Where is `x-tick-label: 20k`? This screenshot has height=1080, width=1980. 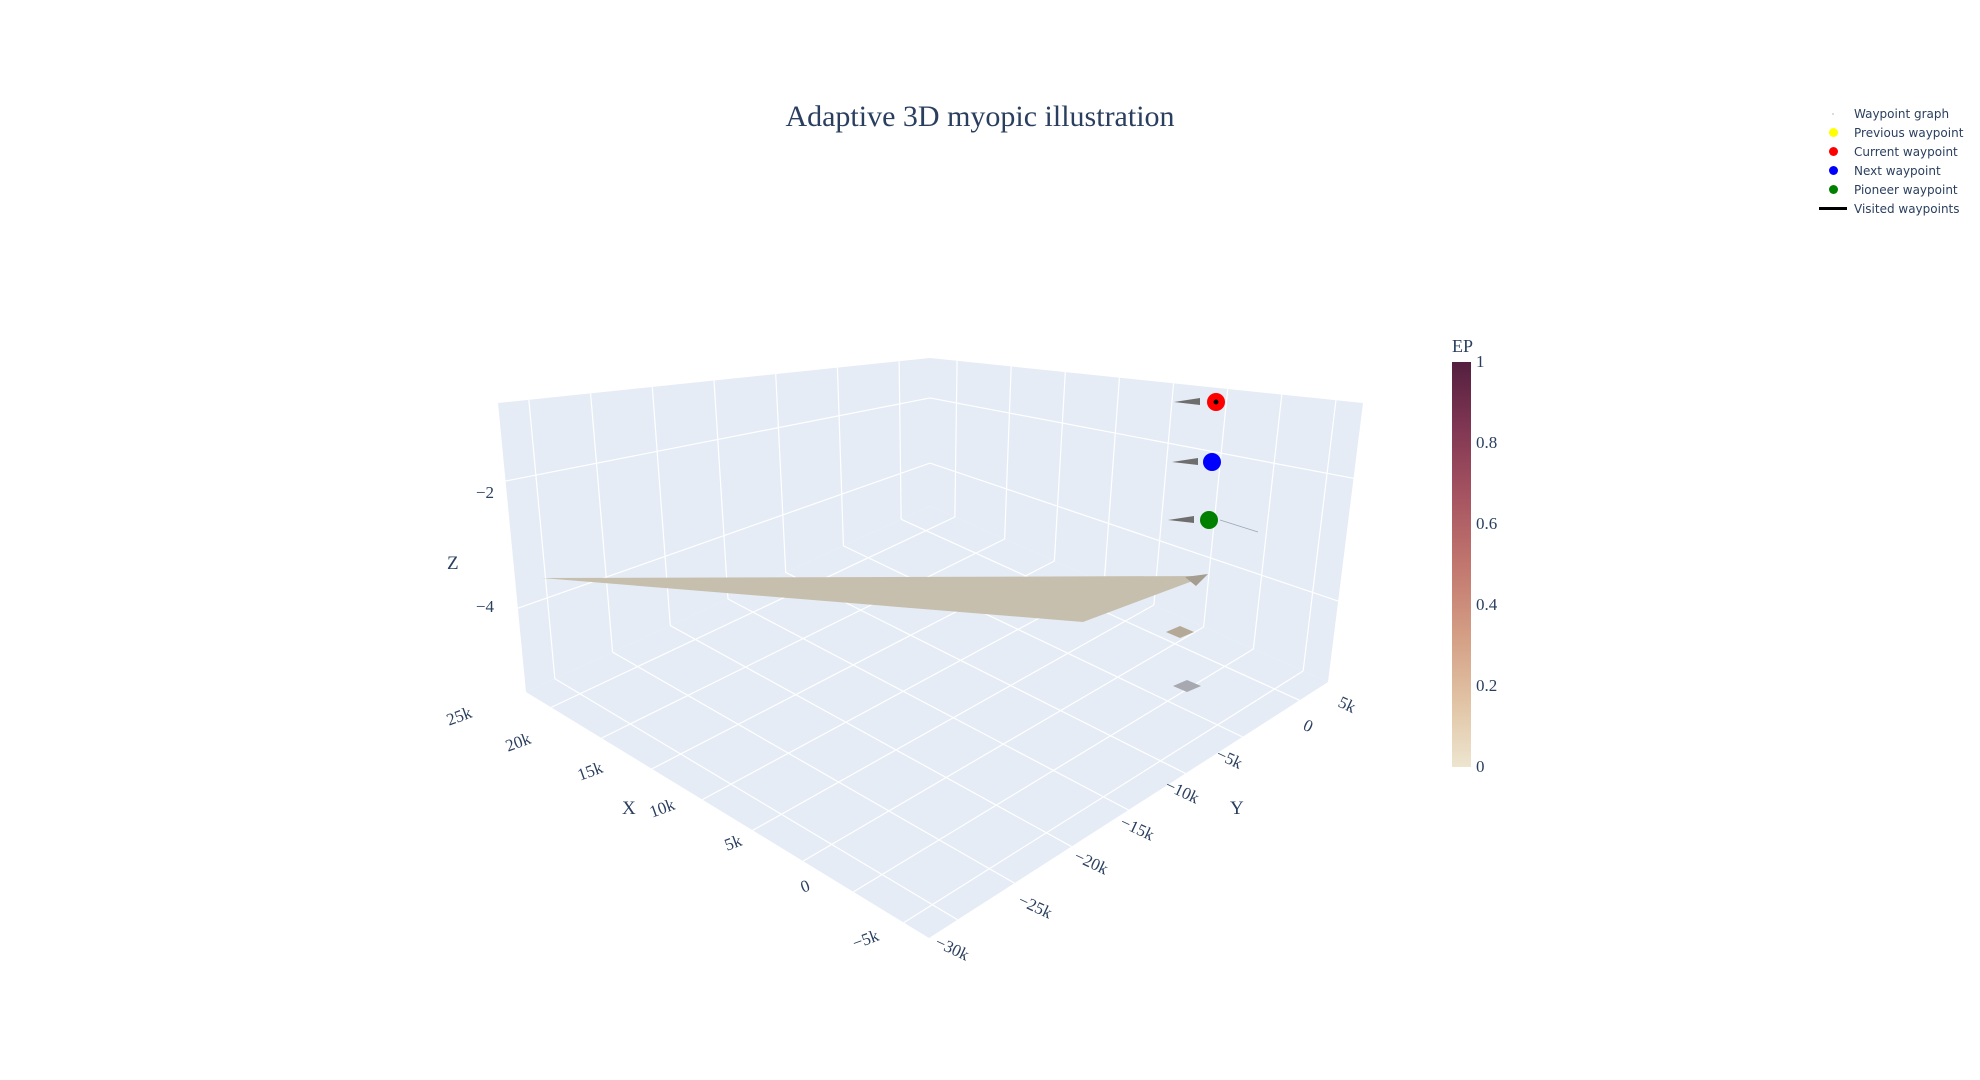
x-tick-label: 20k is located at coordinates (518, 742).